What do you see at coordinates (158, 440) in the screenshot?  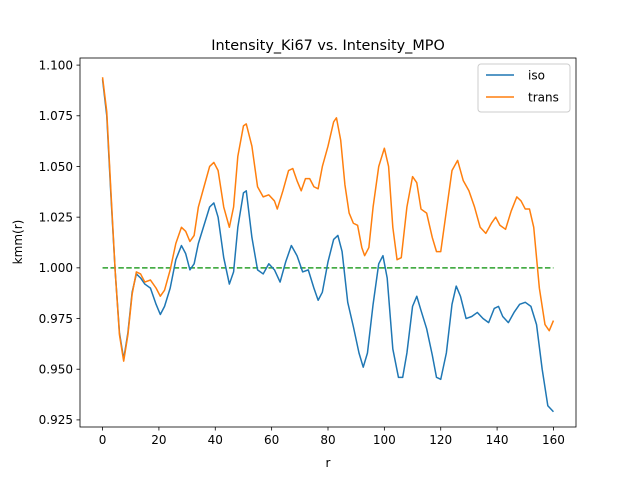 I see `x-tick-label: 20` at bounding box center [158, 440].